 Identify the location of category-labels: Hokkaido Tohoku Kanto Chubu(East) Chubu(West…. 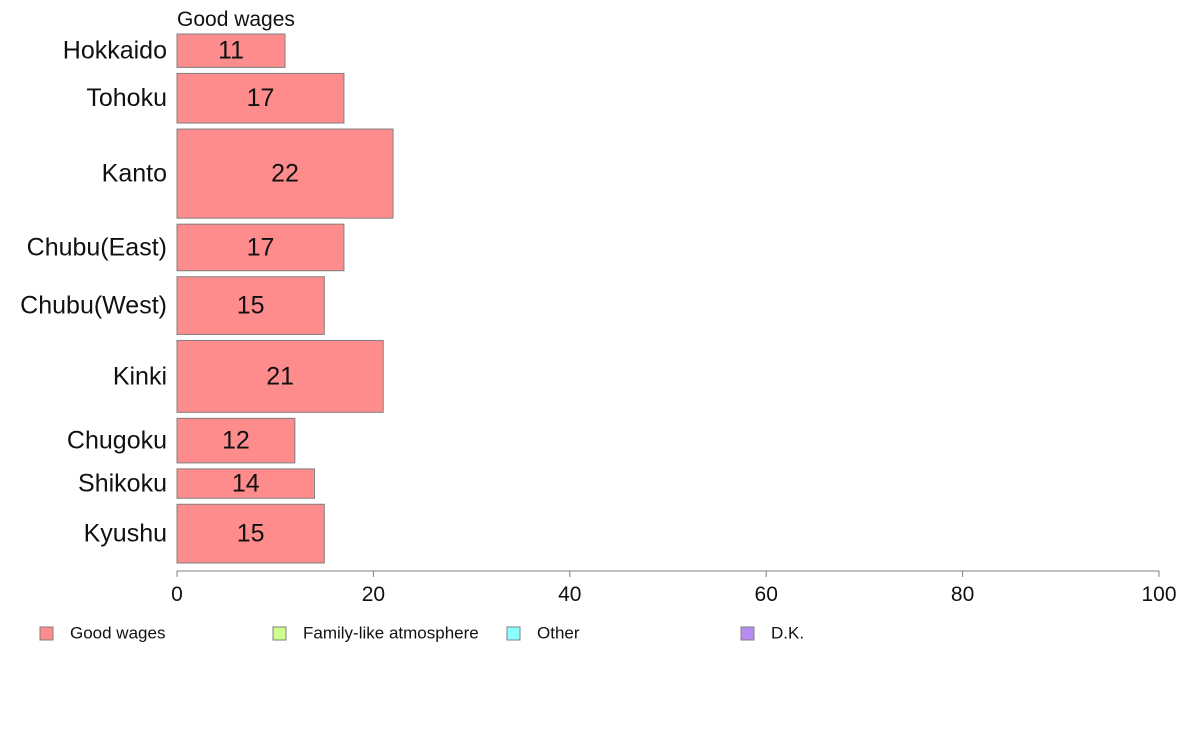
(93, 292).